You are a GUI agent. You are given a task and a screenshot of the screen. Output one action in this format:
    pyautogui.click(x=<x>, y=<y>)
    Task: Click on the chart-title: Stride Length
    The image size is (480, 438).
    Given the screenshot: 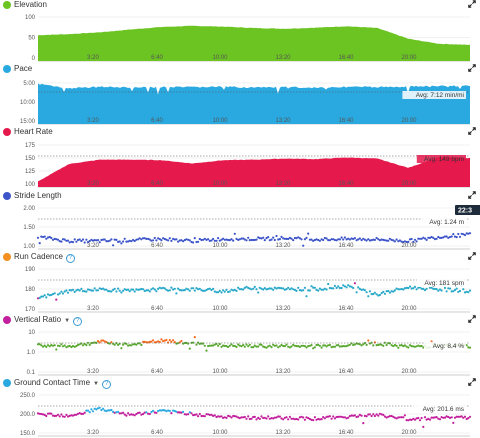 What is the action you would take?
    pyautogui.click(x=38, y=195)
    